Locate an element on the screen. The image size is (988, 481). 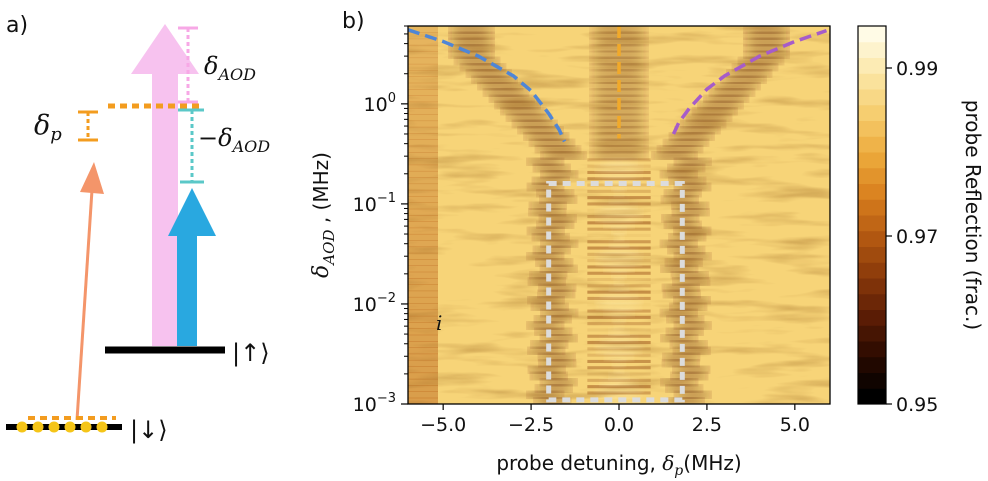
highlight-box is located at coordinates (615, 291).